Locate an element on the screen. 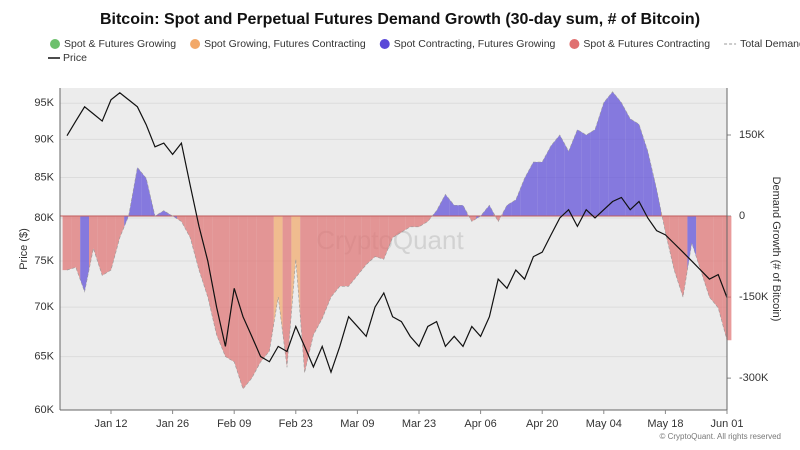 This screenshot has width=800, height=450. y2-tick-label: -150K is located at coordinates (754, 297).